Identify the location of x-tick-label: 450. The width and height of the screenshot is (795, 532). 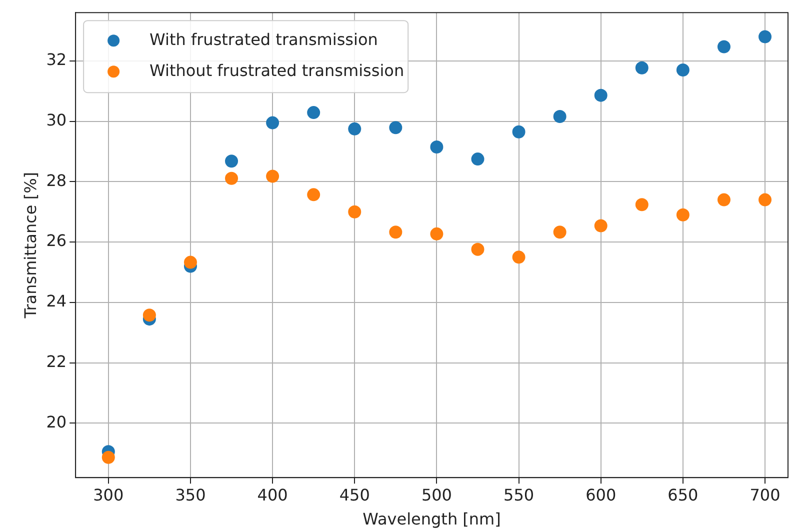
(354, 494).